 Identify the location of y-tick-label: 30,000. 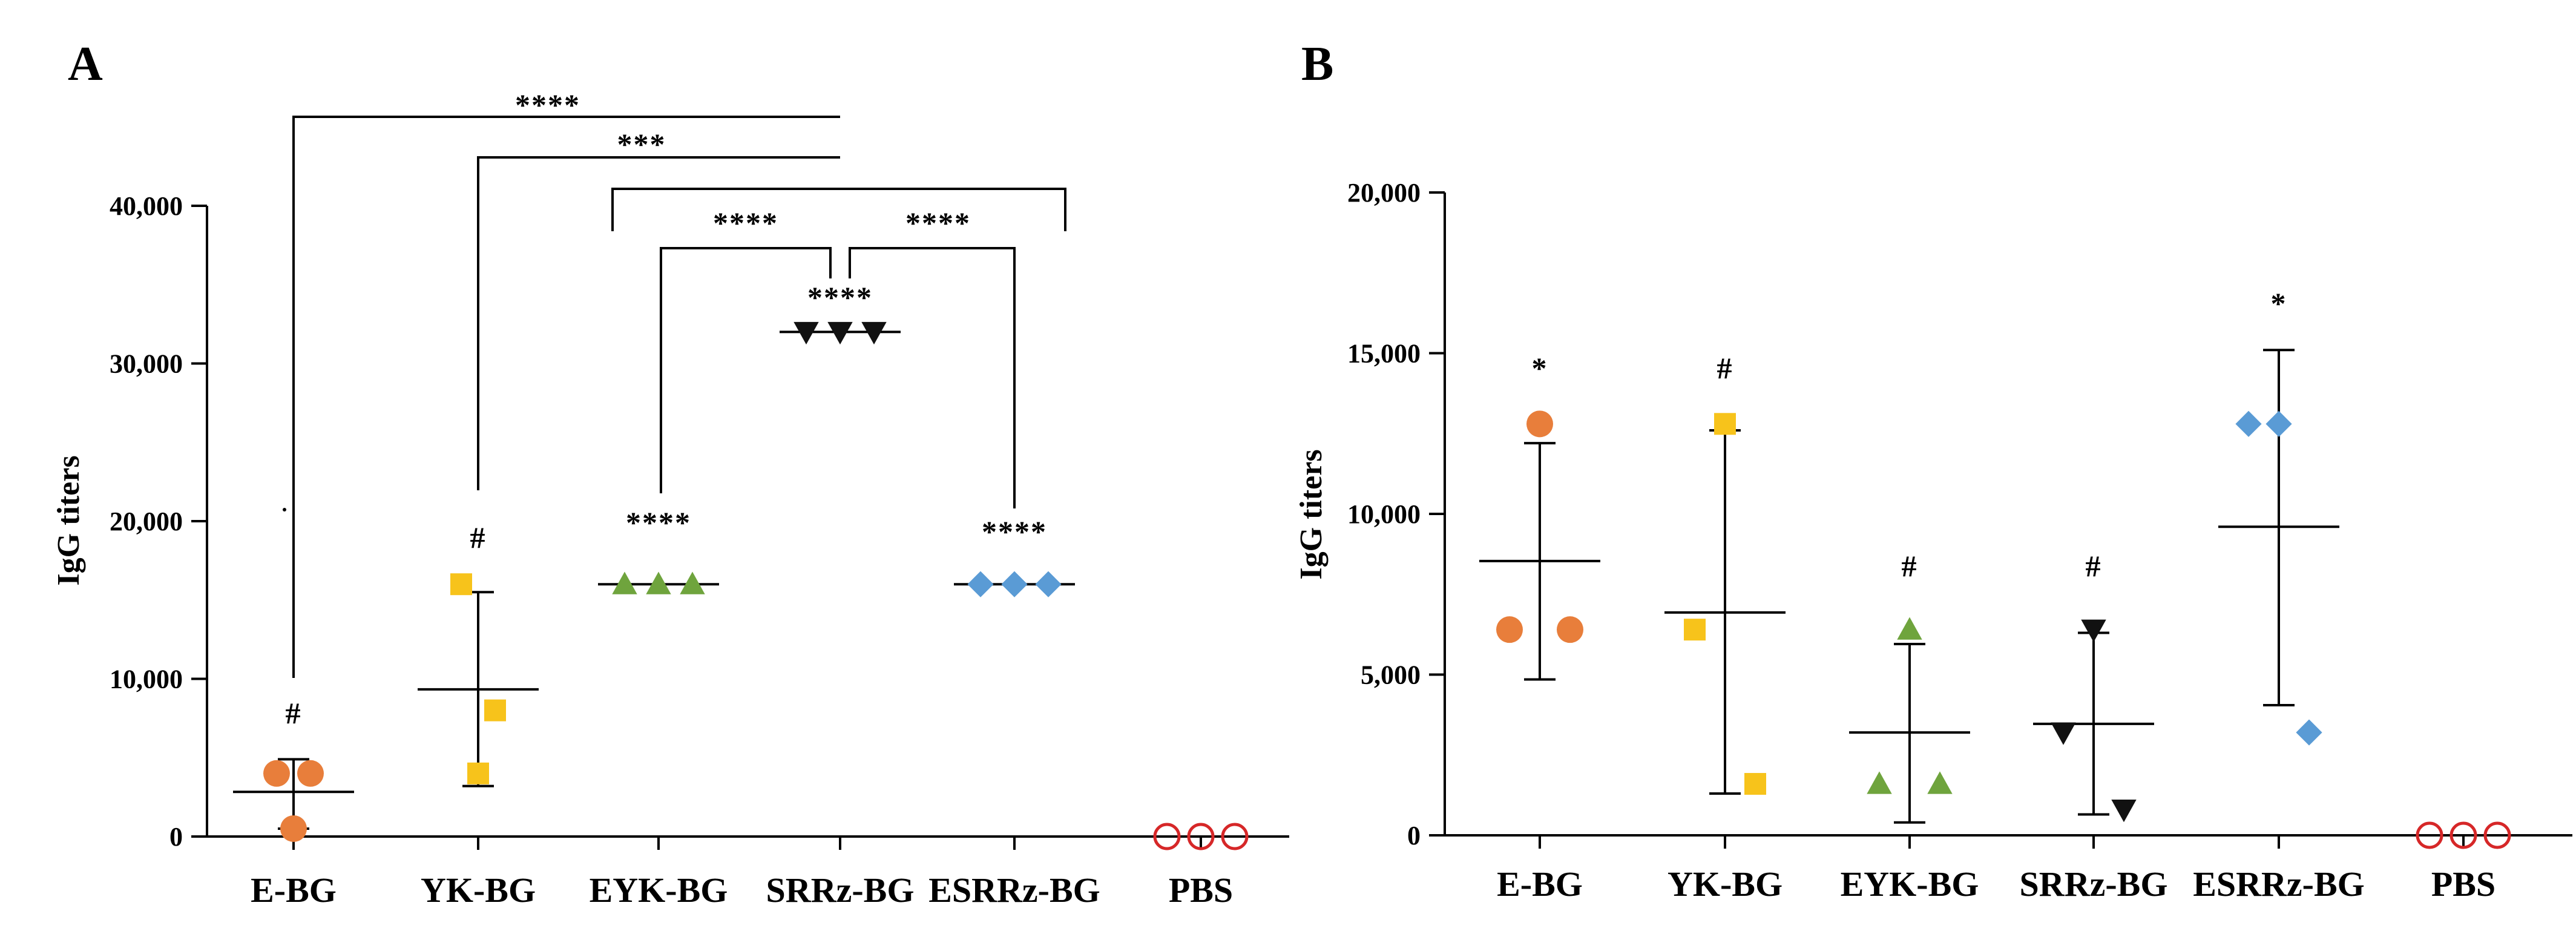
(146, 364).